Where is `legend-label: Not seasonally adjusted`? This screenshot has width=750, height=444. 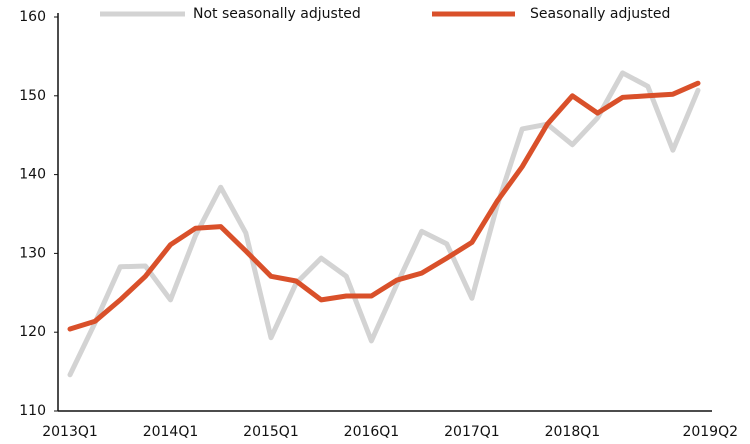 legend-label: Not seasonally adjusted is located at coordinates (277, 14).